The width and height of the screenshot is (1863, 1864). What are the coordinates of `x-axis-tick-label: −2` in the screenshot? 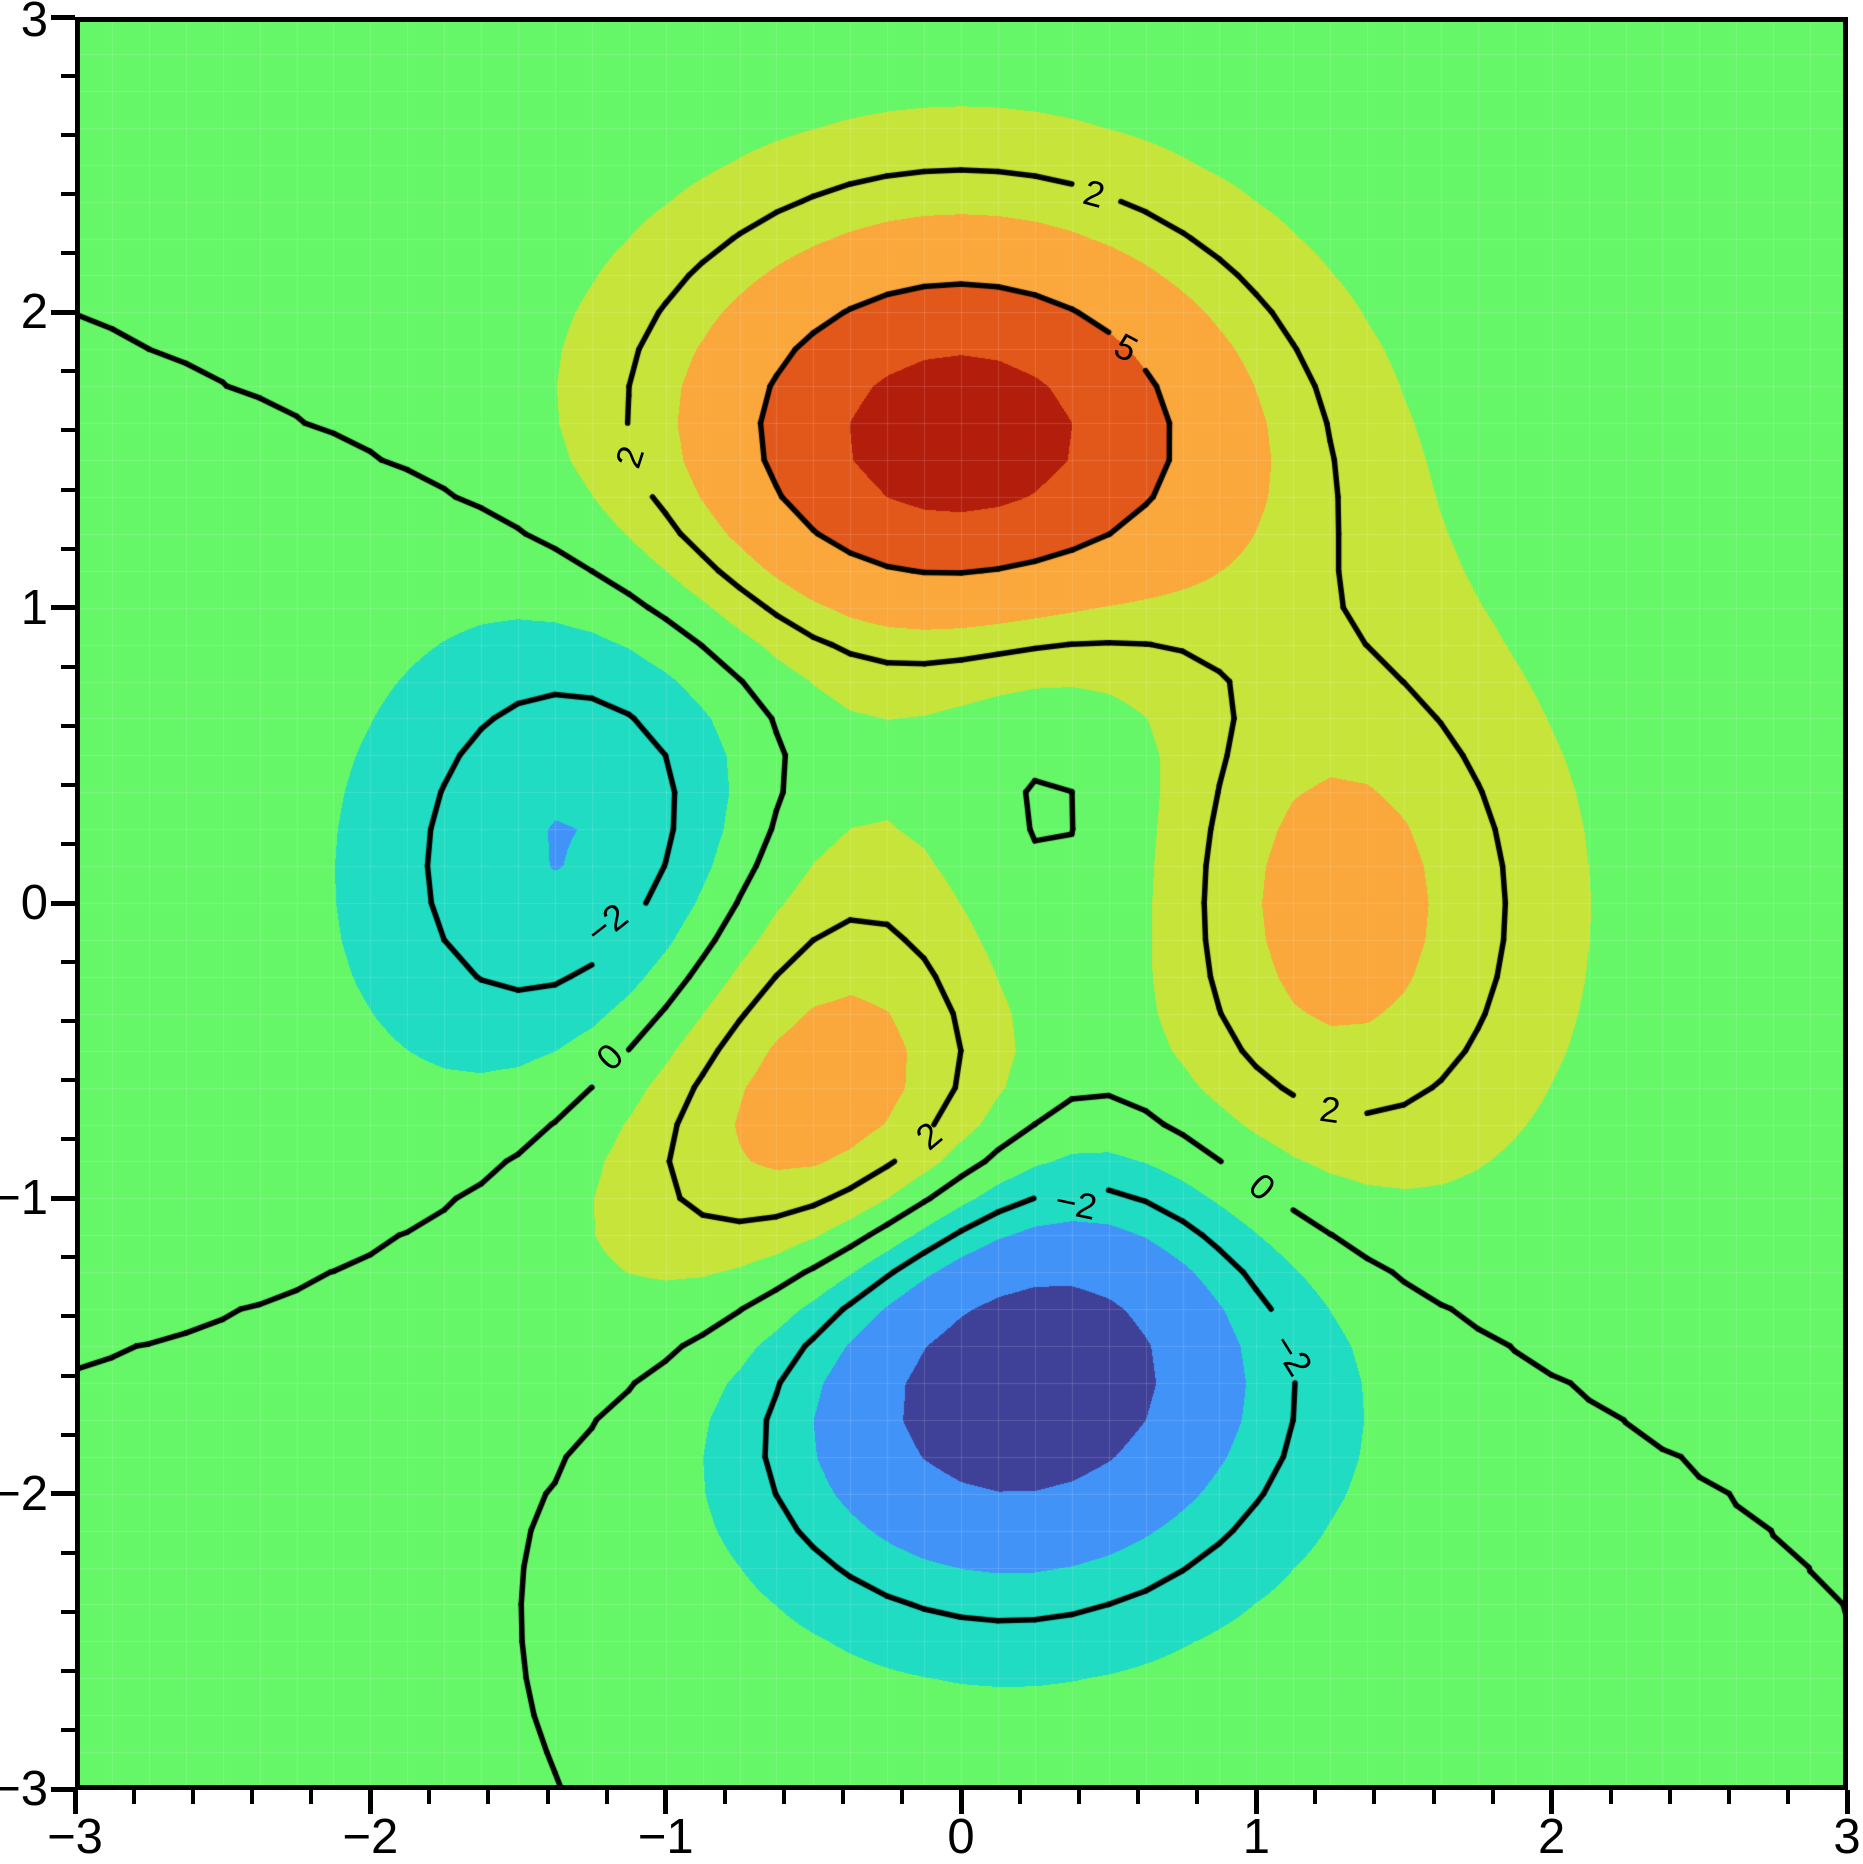 It's located at (370, 1837).